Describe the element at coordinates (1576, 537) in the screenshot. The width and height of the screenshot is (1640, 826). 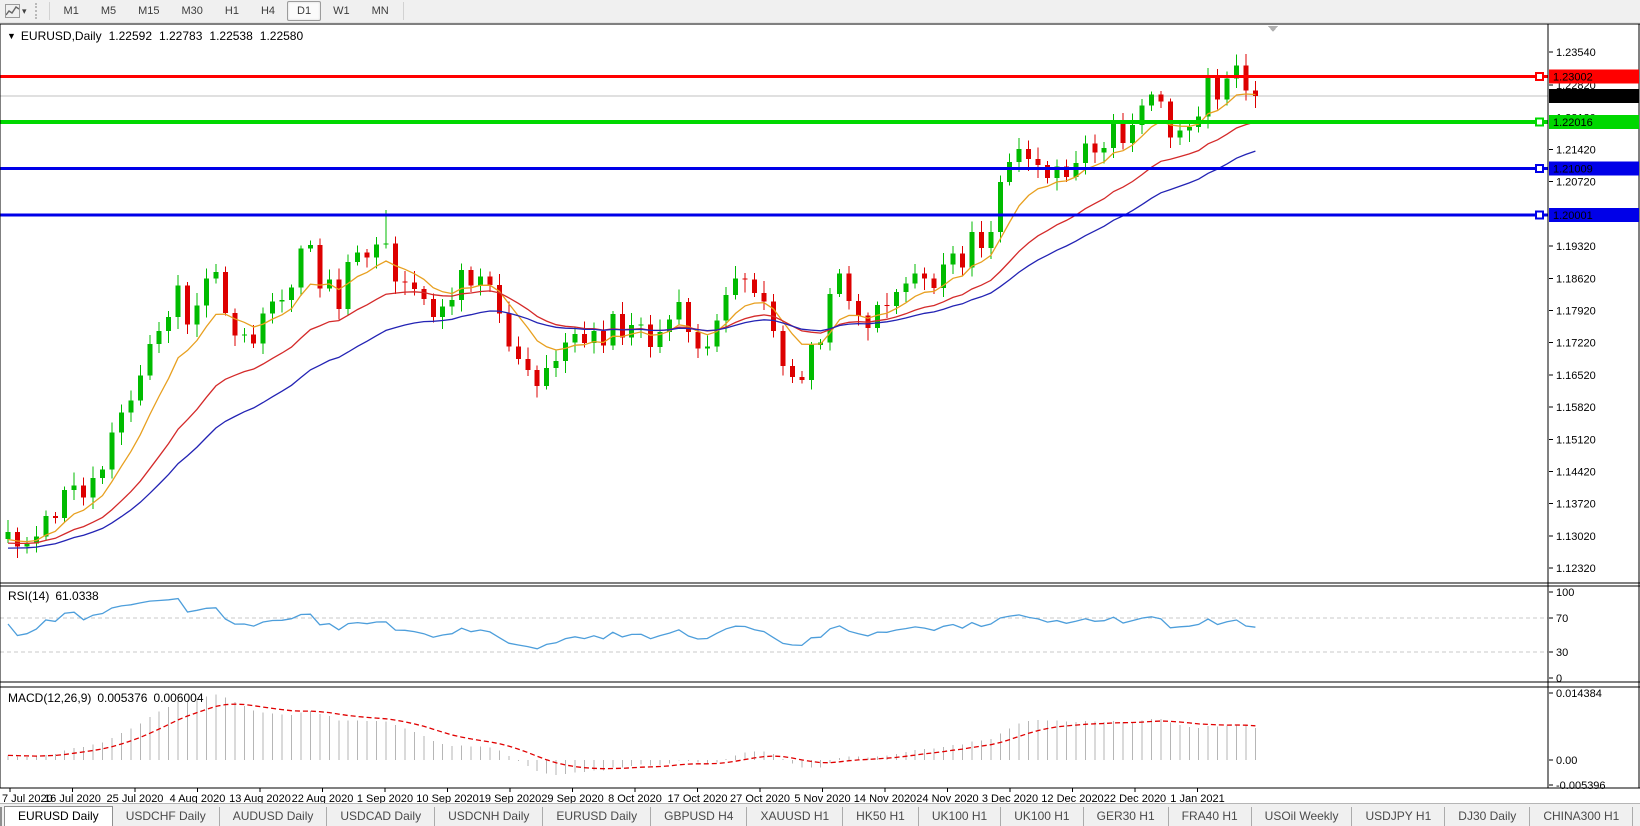
I see `price-tick-label: 1.13020` at that location.